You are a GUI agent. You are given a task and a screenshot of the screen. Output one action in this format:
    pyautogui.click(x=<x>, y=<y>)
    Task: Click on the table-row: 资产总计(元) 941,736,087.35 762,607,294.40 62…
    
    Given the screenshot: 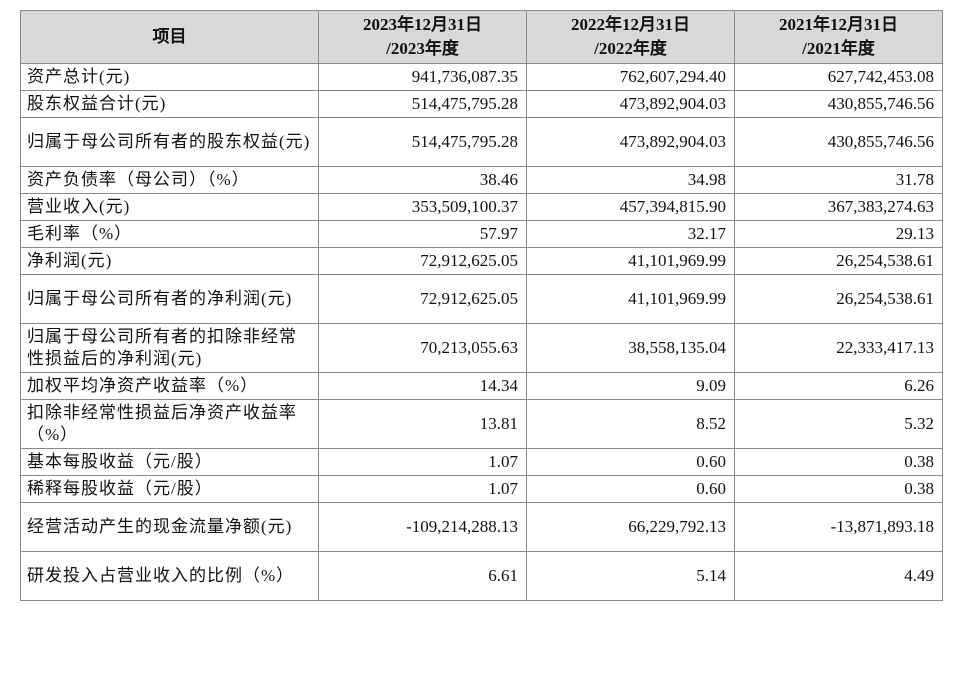 What is the action you would take?
    pyautogui.click(x=481, y=77)
    